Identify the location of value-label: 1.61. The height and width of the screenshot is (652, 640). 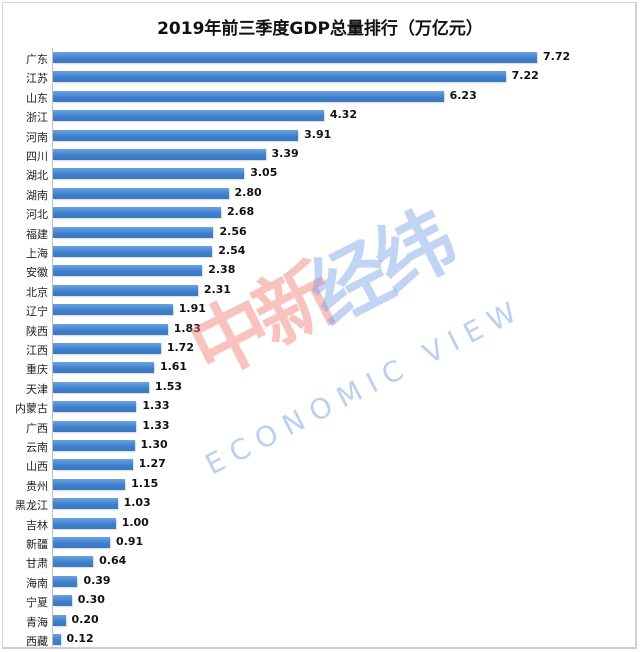
(173, 367).